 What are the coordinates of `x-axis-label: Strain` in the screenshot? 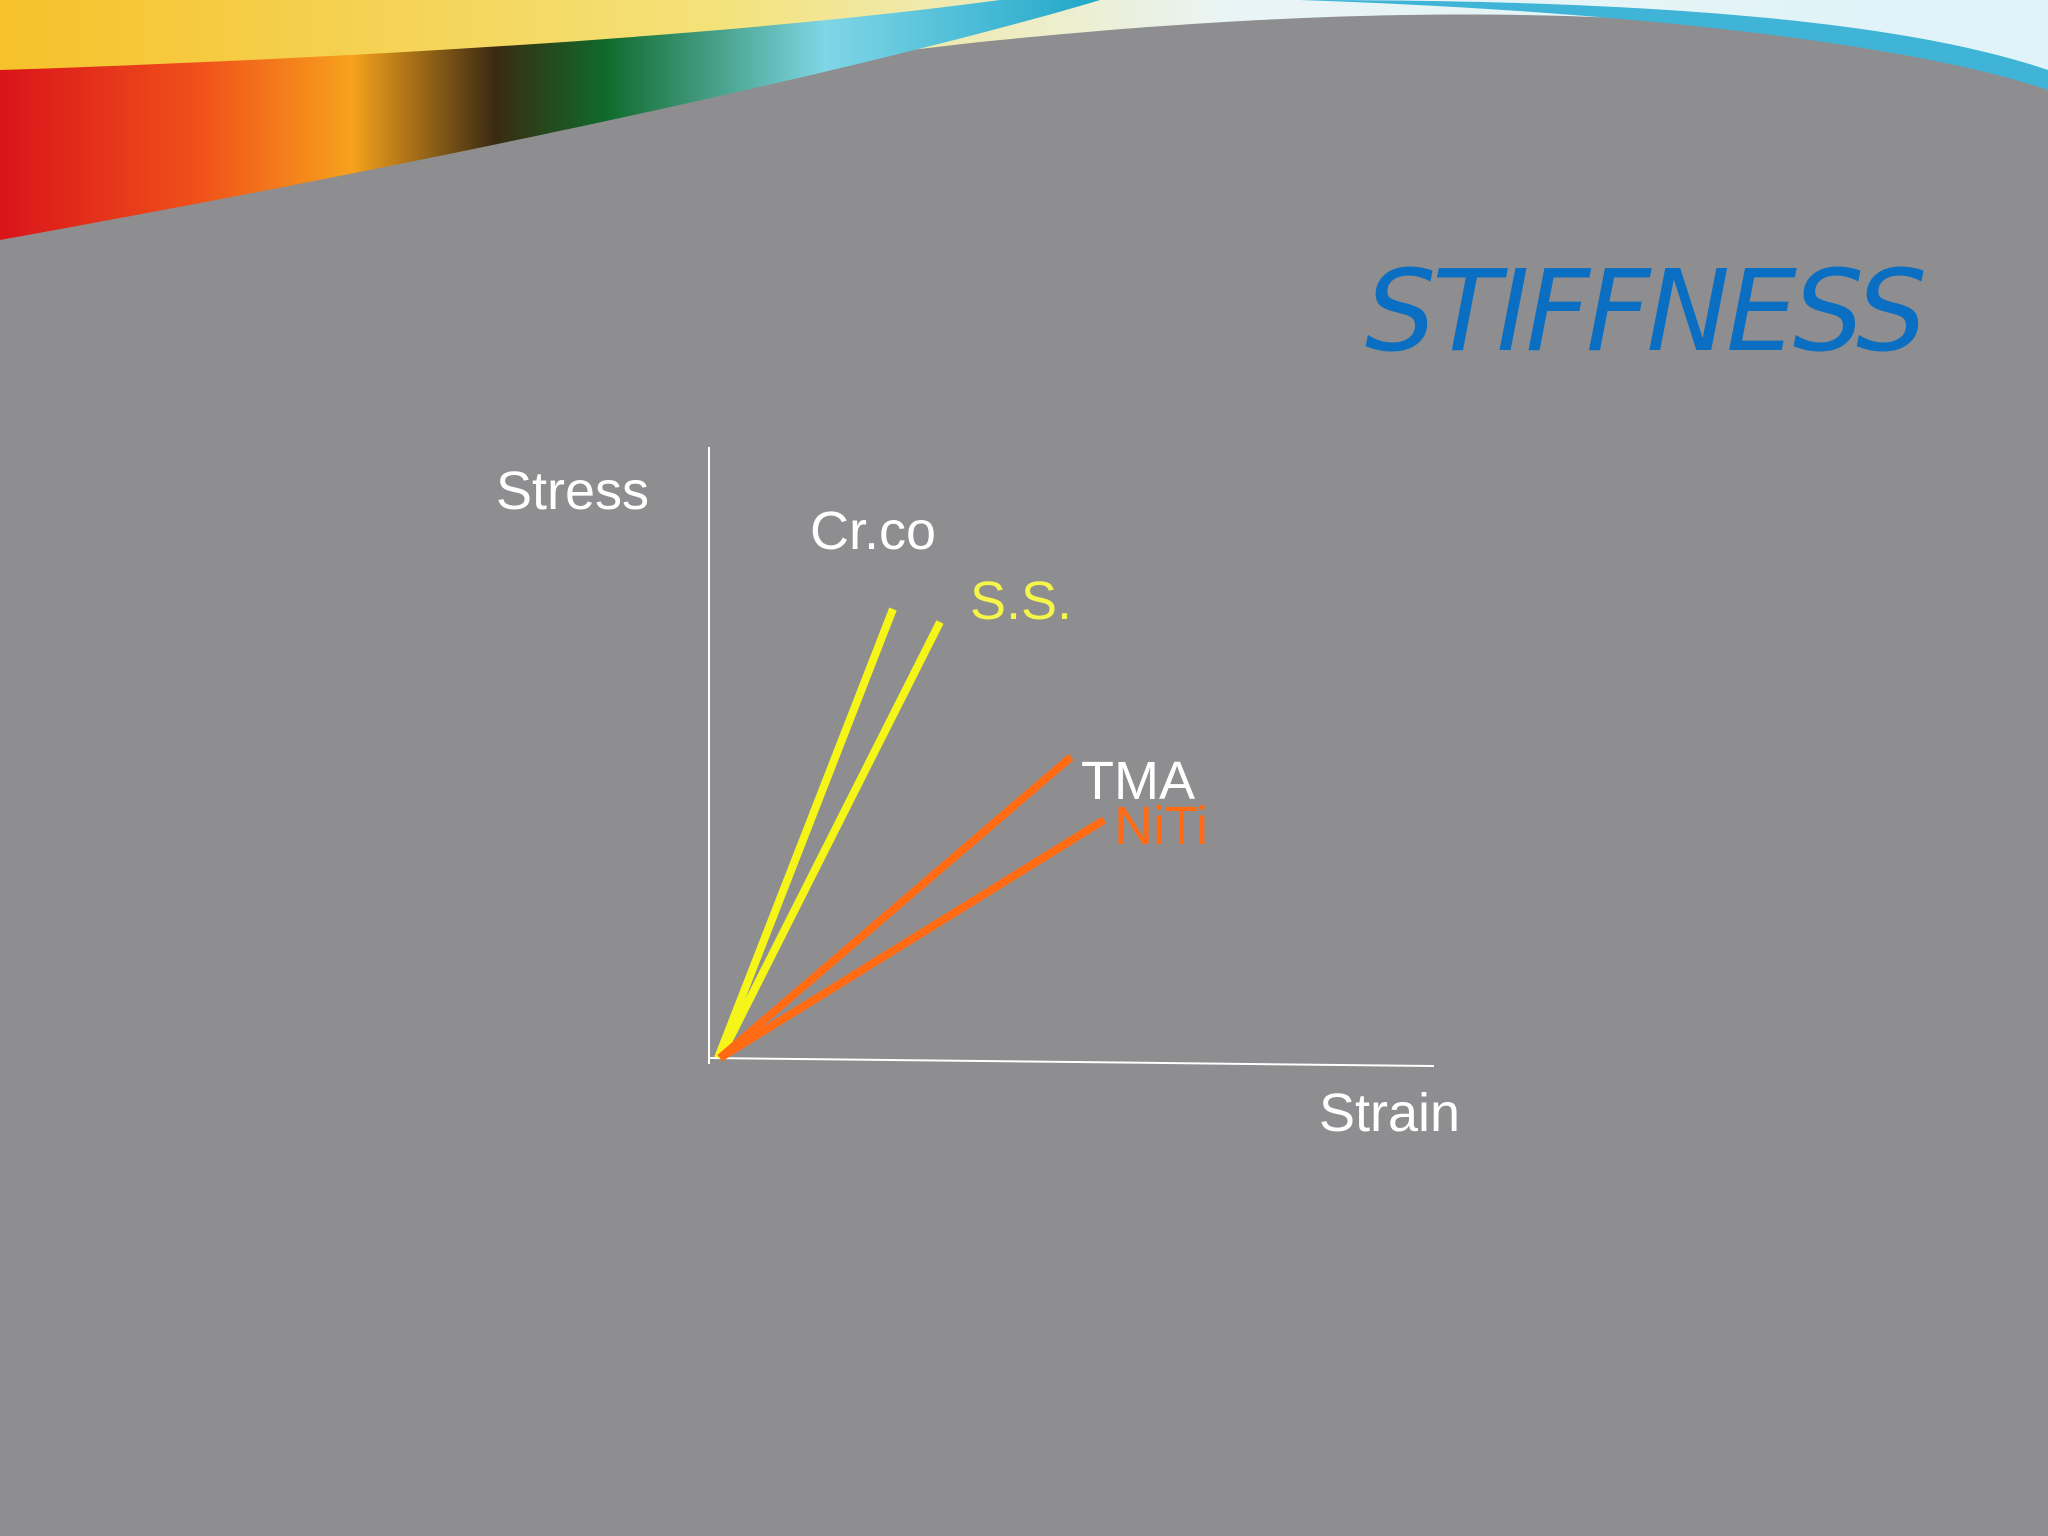 It's located at (1389, 1113).